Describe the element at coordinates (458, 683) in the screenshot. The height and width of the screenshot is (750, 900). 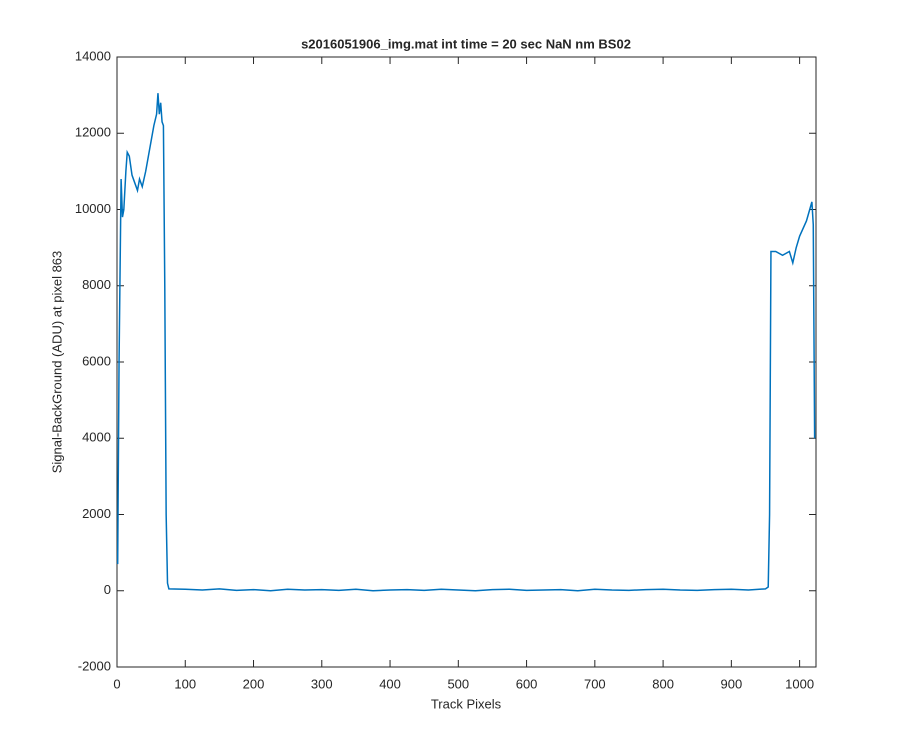
I see `x-tick-label: 500` at that location.